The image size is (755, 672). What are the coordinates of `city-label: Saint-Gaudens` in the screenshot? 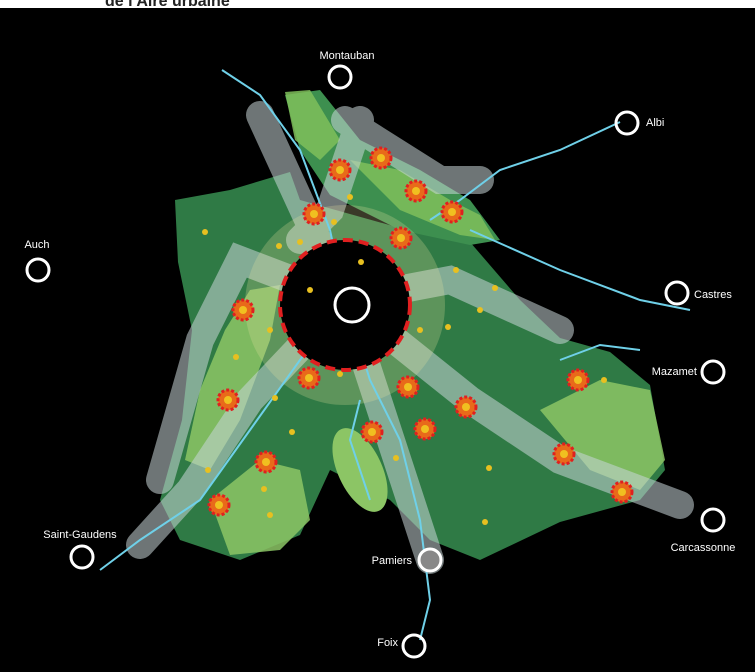 It's located at (80, 535).